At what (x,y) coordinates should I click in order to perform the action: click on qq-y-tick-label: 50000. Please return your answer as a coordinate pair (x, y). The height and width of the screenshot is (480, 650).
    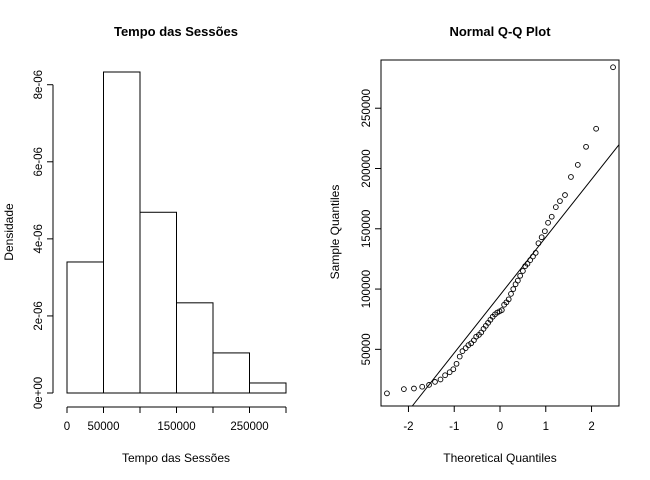
    Looking at the image, I should click on (367, 349).